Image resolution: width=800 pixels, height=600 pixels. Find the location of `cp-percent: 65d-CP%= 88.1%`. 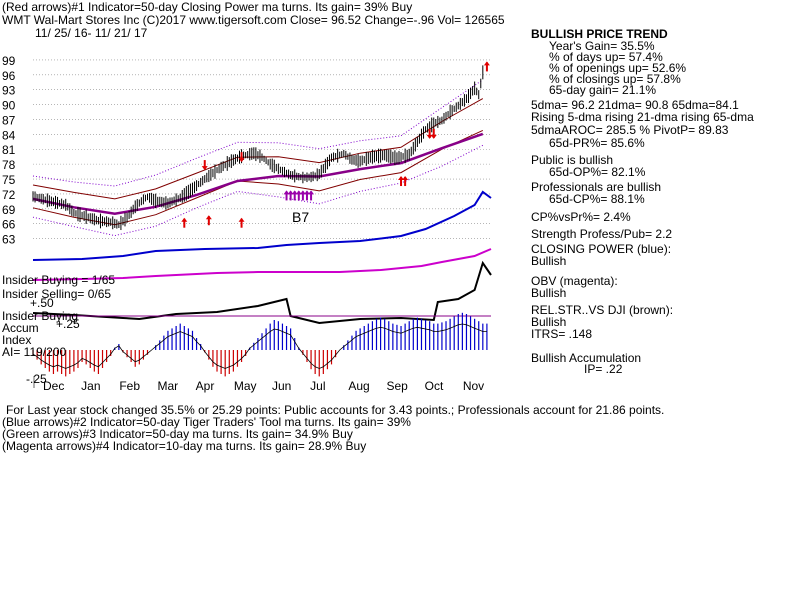

cp-percent: 65d-CP%= 88.1% is located at coordinates (597, 199).